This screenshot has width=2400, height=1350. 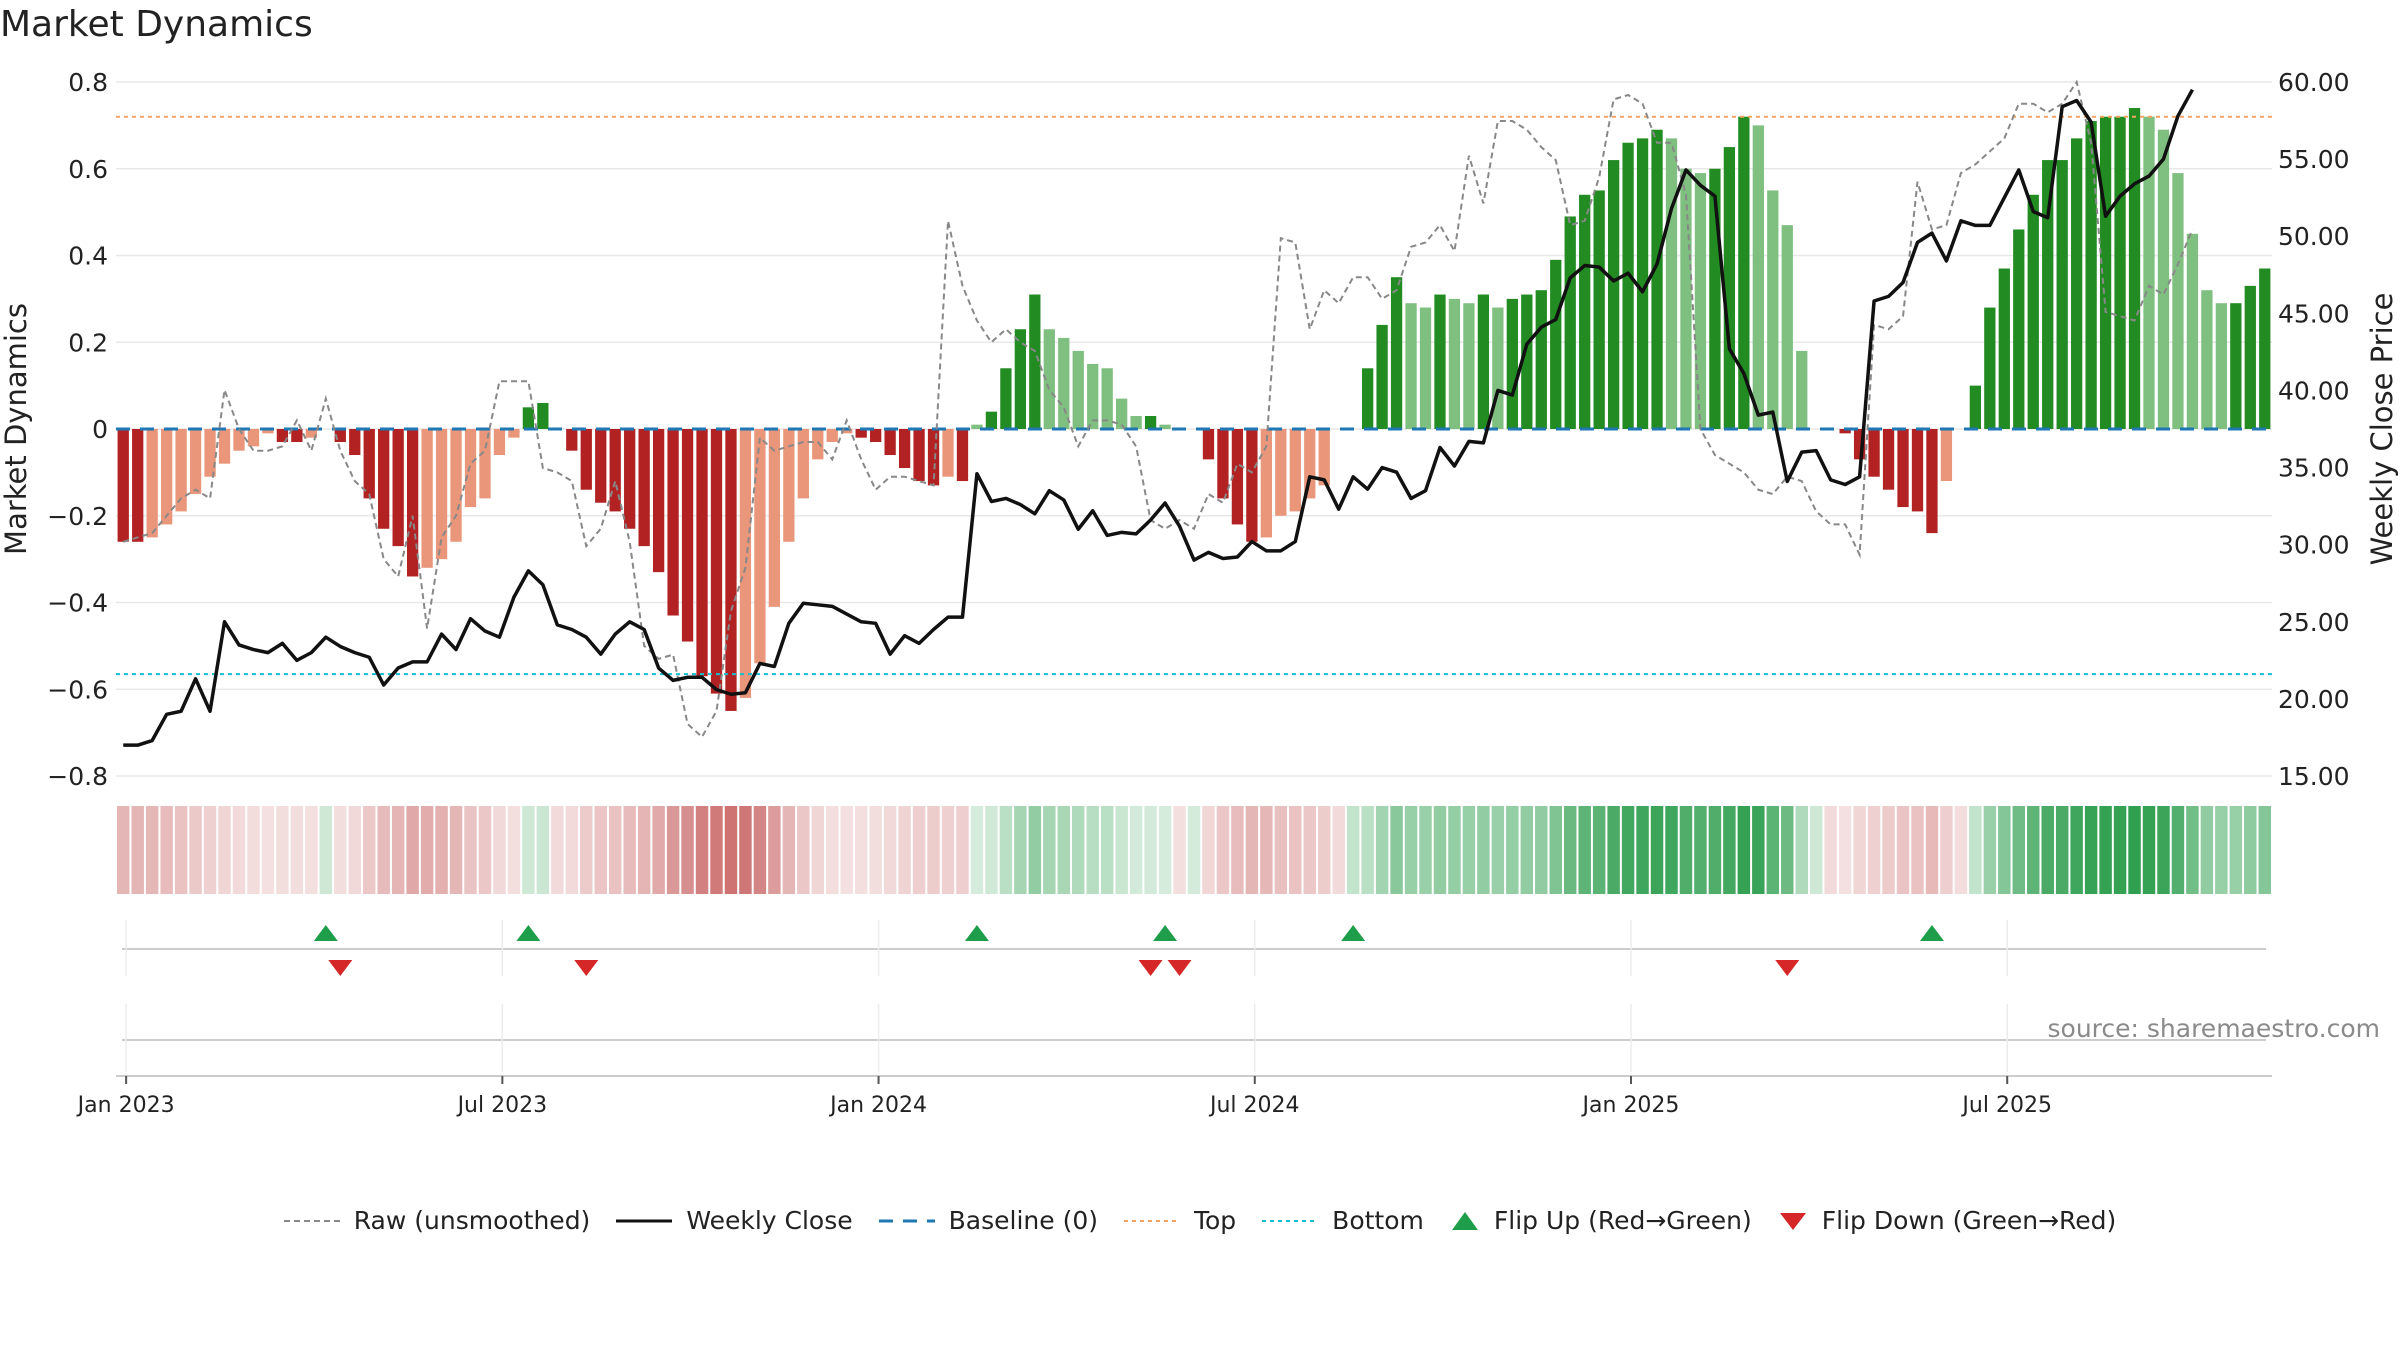 I want to click on right-tick-label: 15.00, so click(x=2314, y=776).